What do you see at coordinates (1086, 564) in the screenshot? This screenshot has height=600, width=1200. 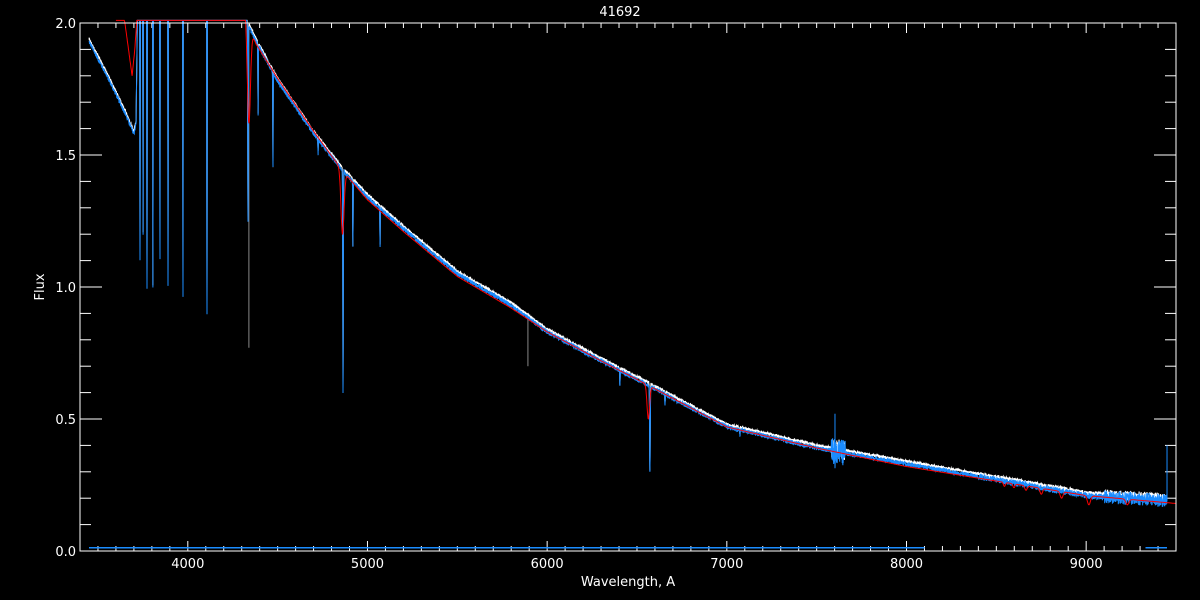 I see `x-tick-label: 9000` at bounding box center [1086, 564].